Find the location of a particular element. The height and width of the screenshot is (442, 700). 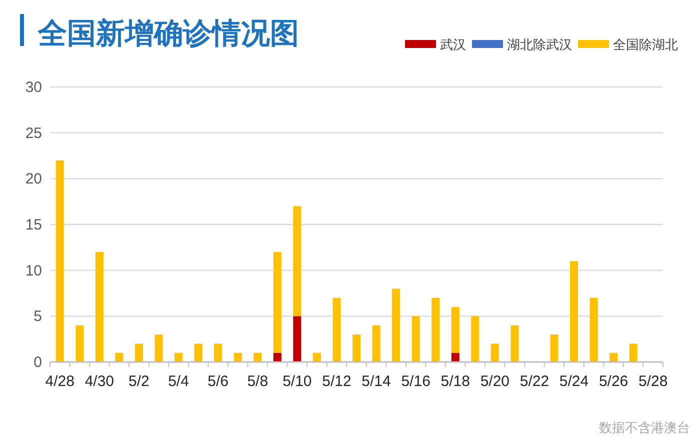

x-tick-label: 5/8 is located at coordinates (257, 381).